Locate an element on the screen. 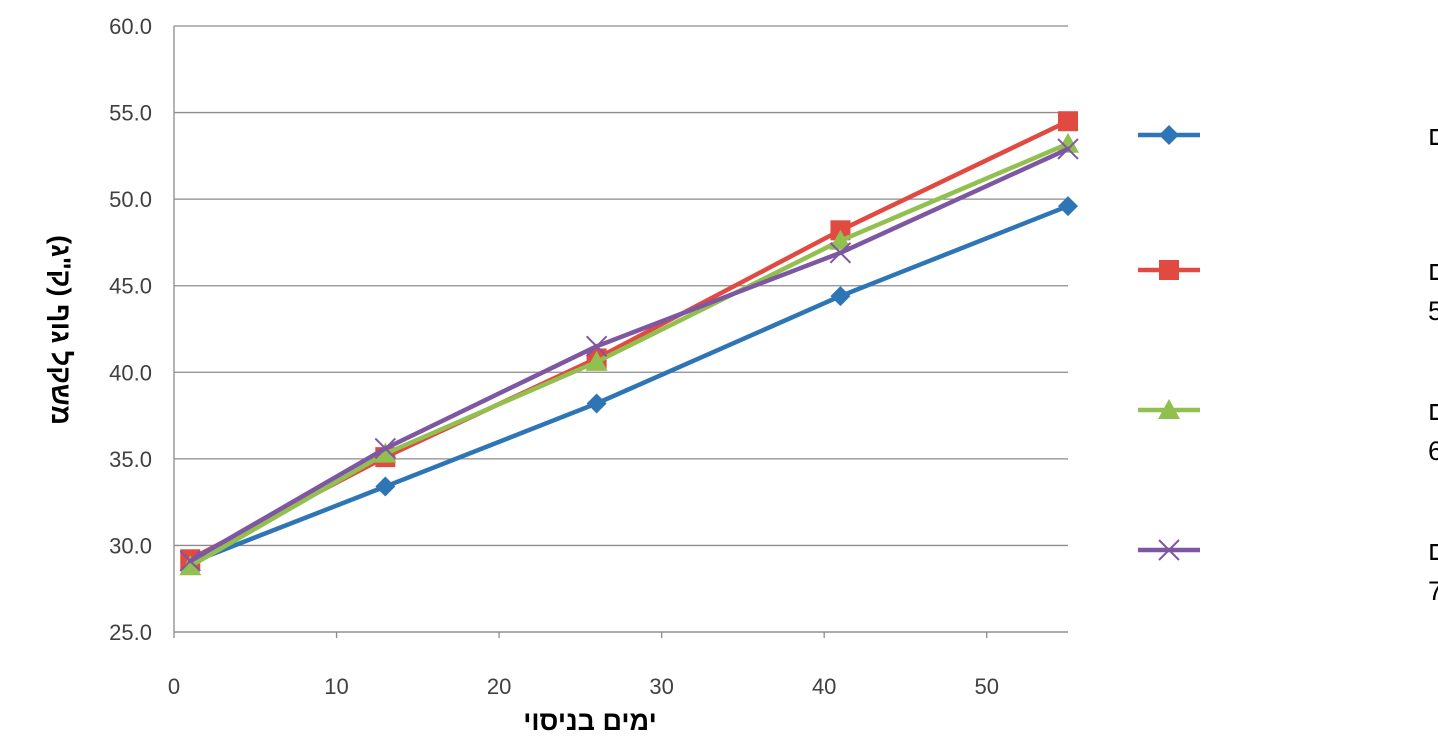 This screenshot has width=1438, height=745. y-tick-label: 35.0 is located at coordinates (130, 459).